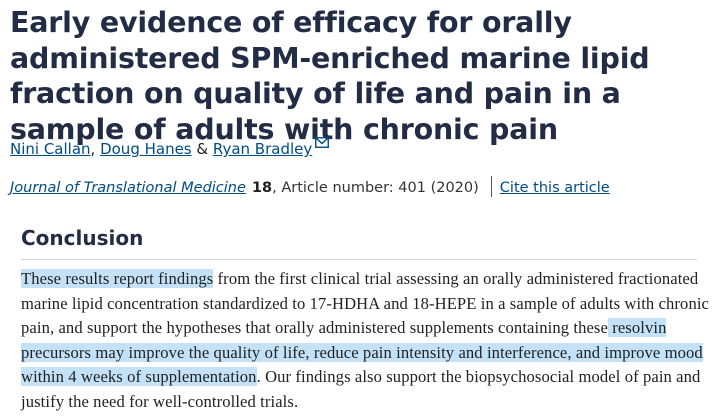 The height and width of the screenshot is (417, 725). What do you see at coordinates (82, 238) in the screenshot?
I see `section-heading-conclusion: Conclusion` at bounding box center [82, 238].